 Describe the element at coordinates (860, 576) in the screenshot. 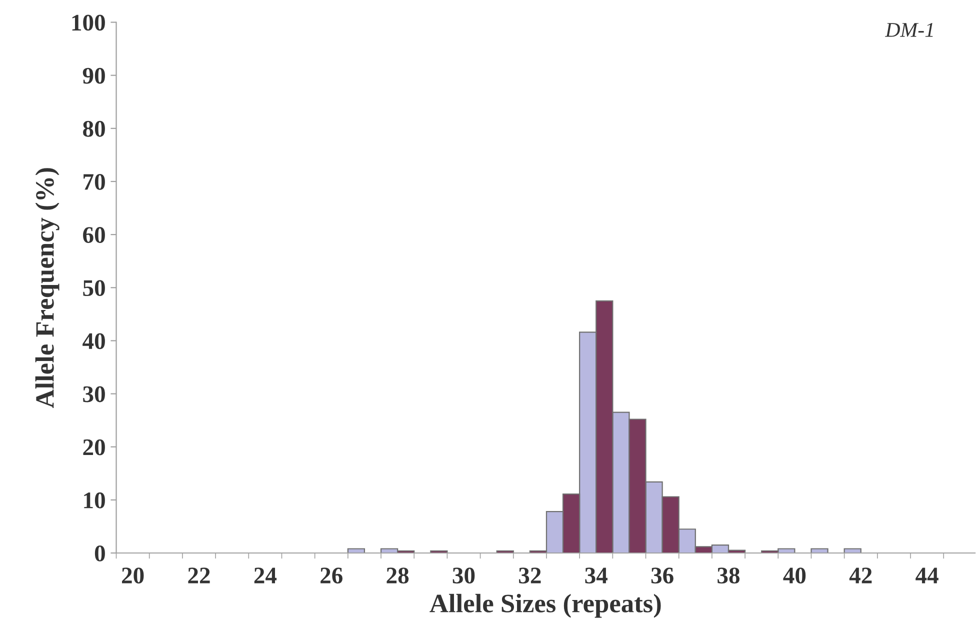

I see `x-tick-label: 42` at that location.